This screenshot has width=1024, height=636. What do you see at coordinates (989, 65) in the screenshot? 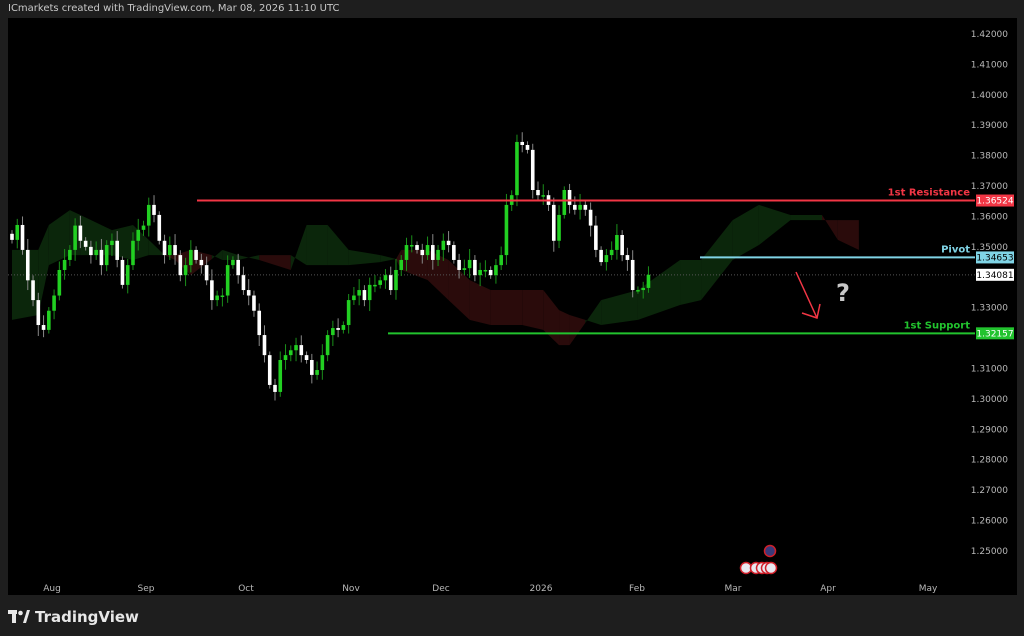
I see `price-tick: 1.41000` at bounding box center [989, 65].